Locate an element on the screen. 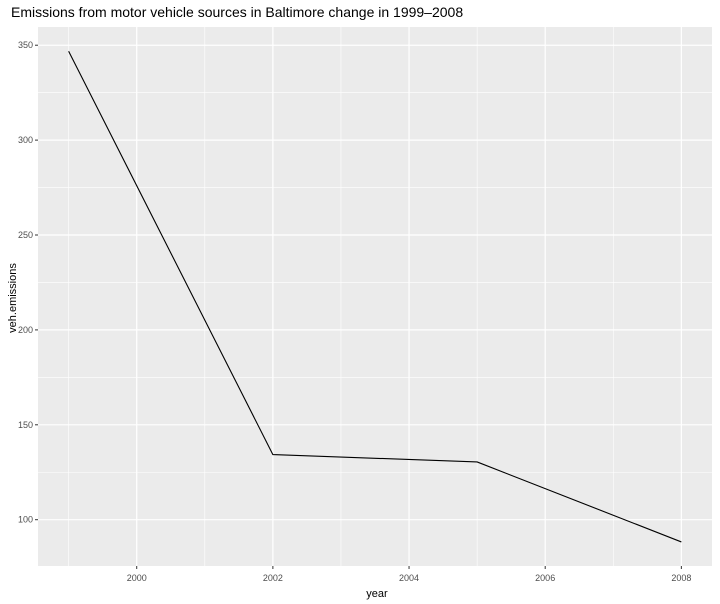 This screenshot has height=604, width=720. x-tick-labels: 2000 2002 2004 2006 2008 is located at coordinates (409, 578).